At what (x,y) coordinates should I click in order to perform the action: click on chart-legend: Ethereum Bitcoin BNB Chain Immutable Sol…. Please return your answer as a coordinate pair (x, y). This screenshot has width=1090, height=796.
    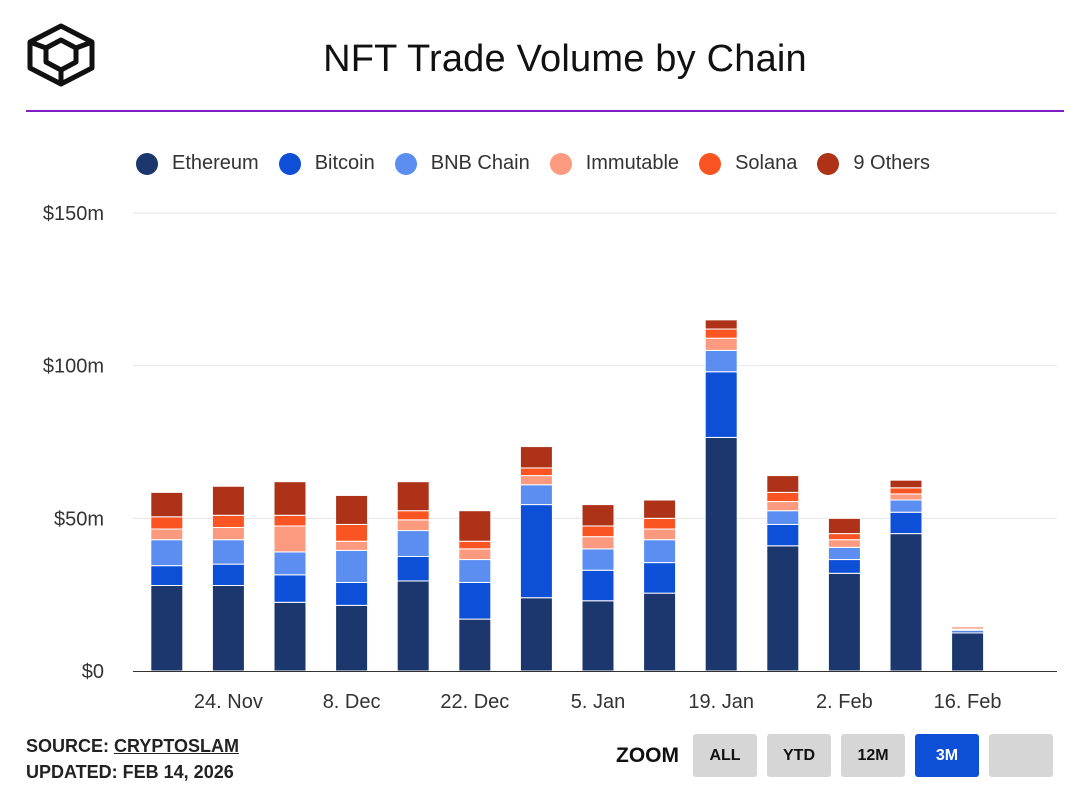
    Looking at the image, I should click on (543, 163).